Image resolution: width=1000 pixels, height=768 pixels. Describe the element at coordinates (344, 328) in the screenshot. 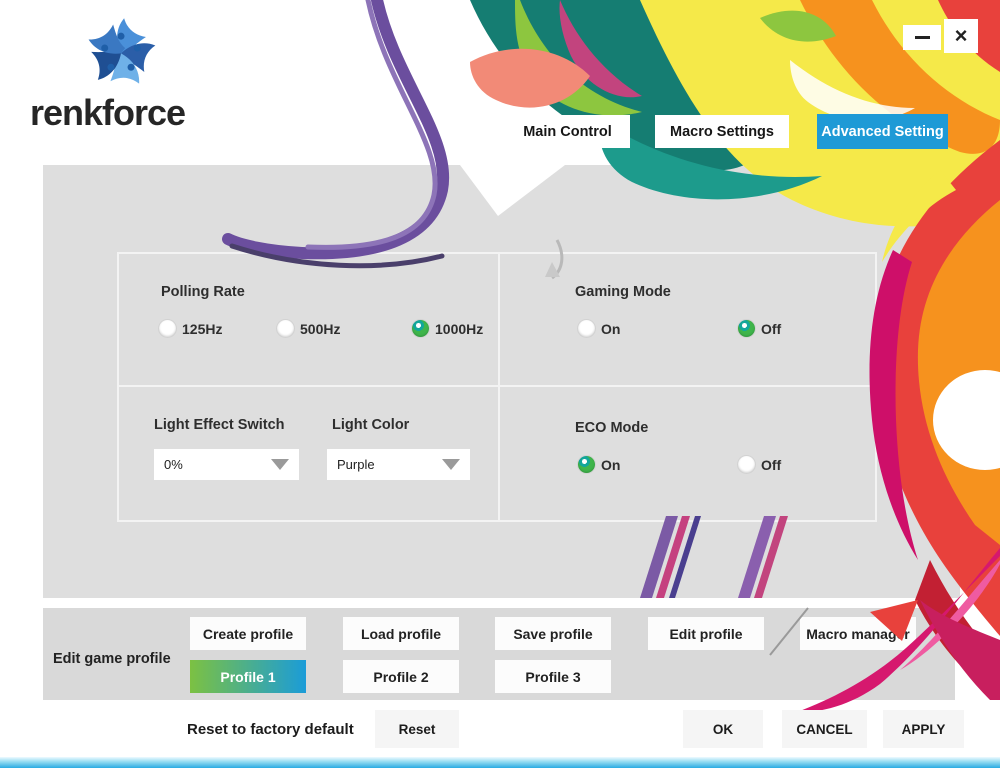

I see `radio-500hz: 500Hz` at that location.